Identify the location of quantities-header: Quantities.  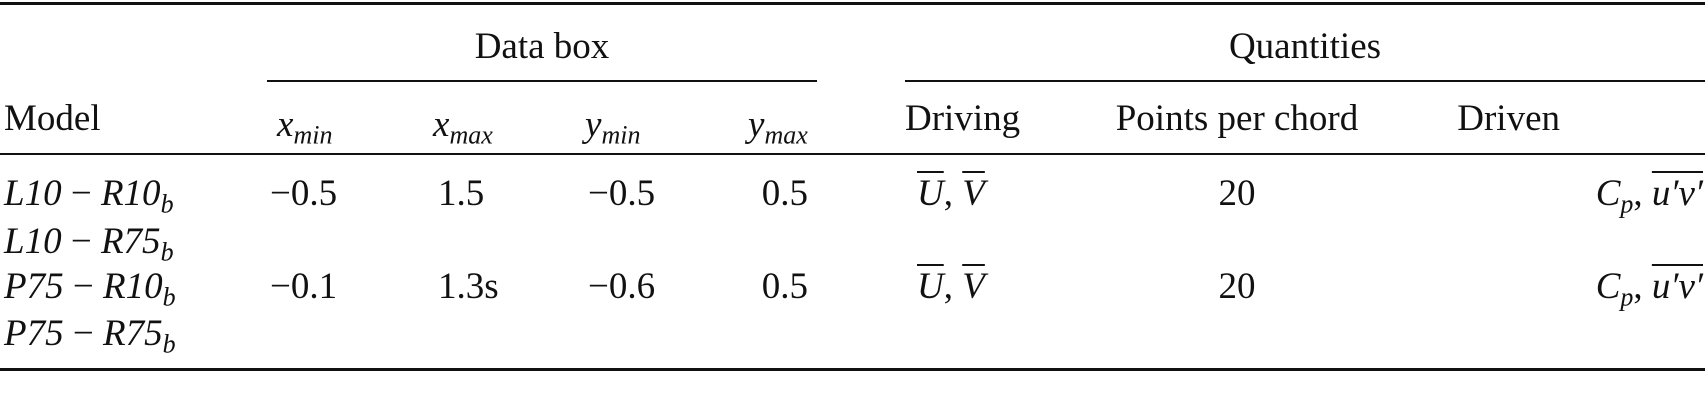
(1305, 46).